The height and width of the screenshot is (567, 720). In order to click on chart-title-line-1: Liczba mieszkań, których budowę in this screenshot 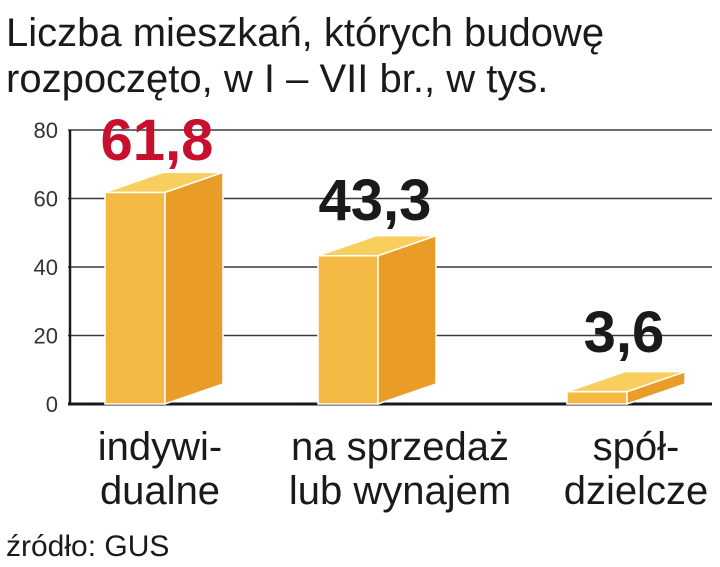, I will do `click(305, 33)`.